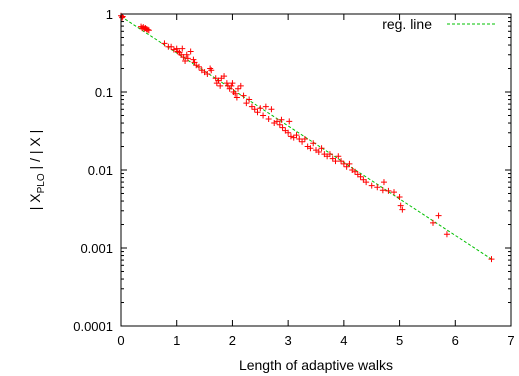  I want to click on y-axis-label: | XPLO | / | X |, so click(37, 170).